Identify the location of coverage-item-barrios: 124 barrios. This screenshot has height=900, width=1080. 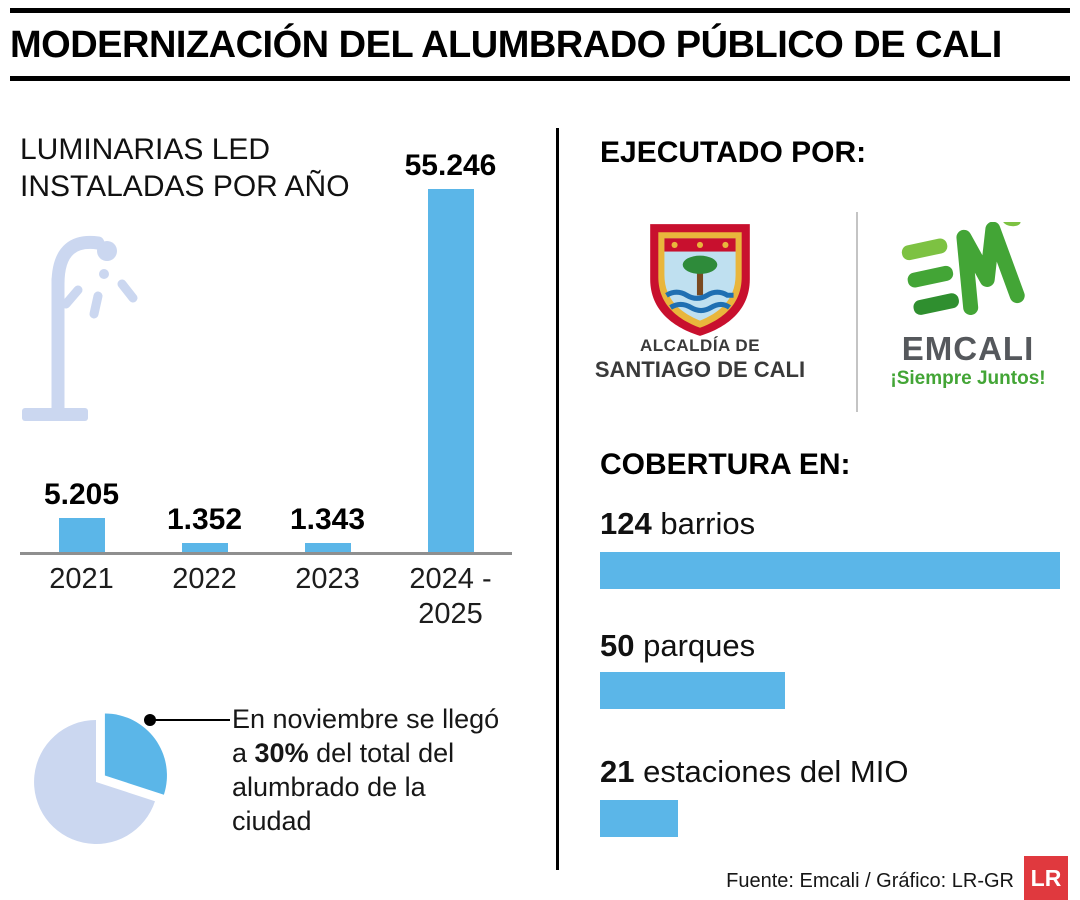
(677, 524).